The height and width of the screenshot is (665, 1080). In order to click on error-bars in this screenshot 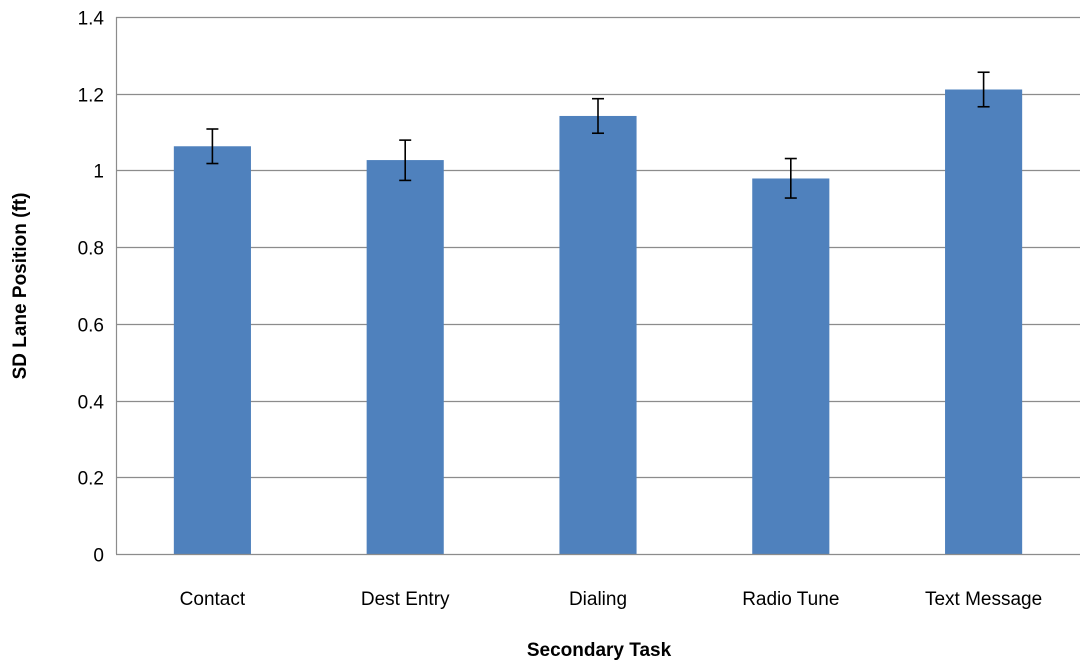, I will do `click(598, 135)`.